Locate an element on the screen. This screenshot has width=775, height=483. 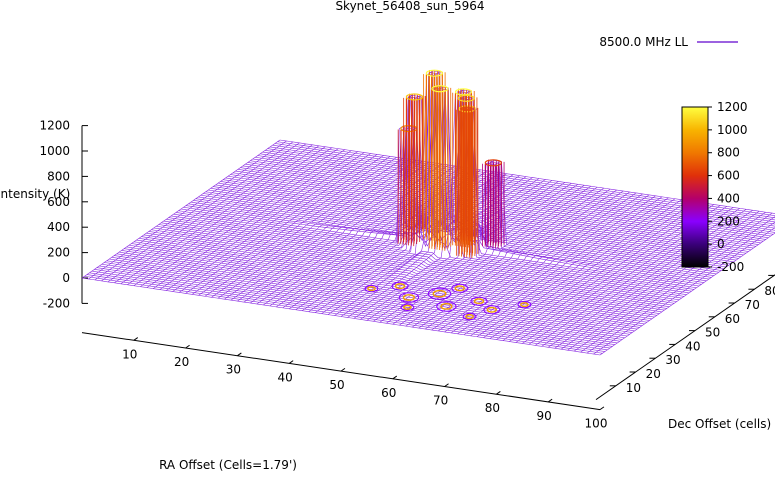
x-axis: 10 20 30 40 50 60 70 80 90 100 is located at coordinates (344, 381).